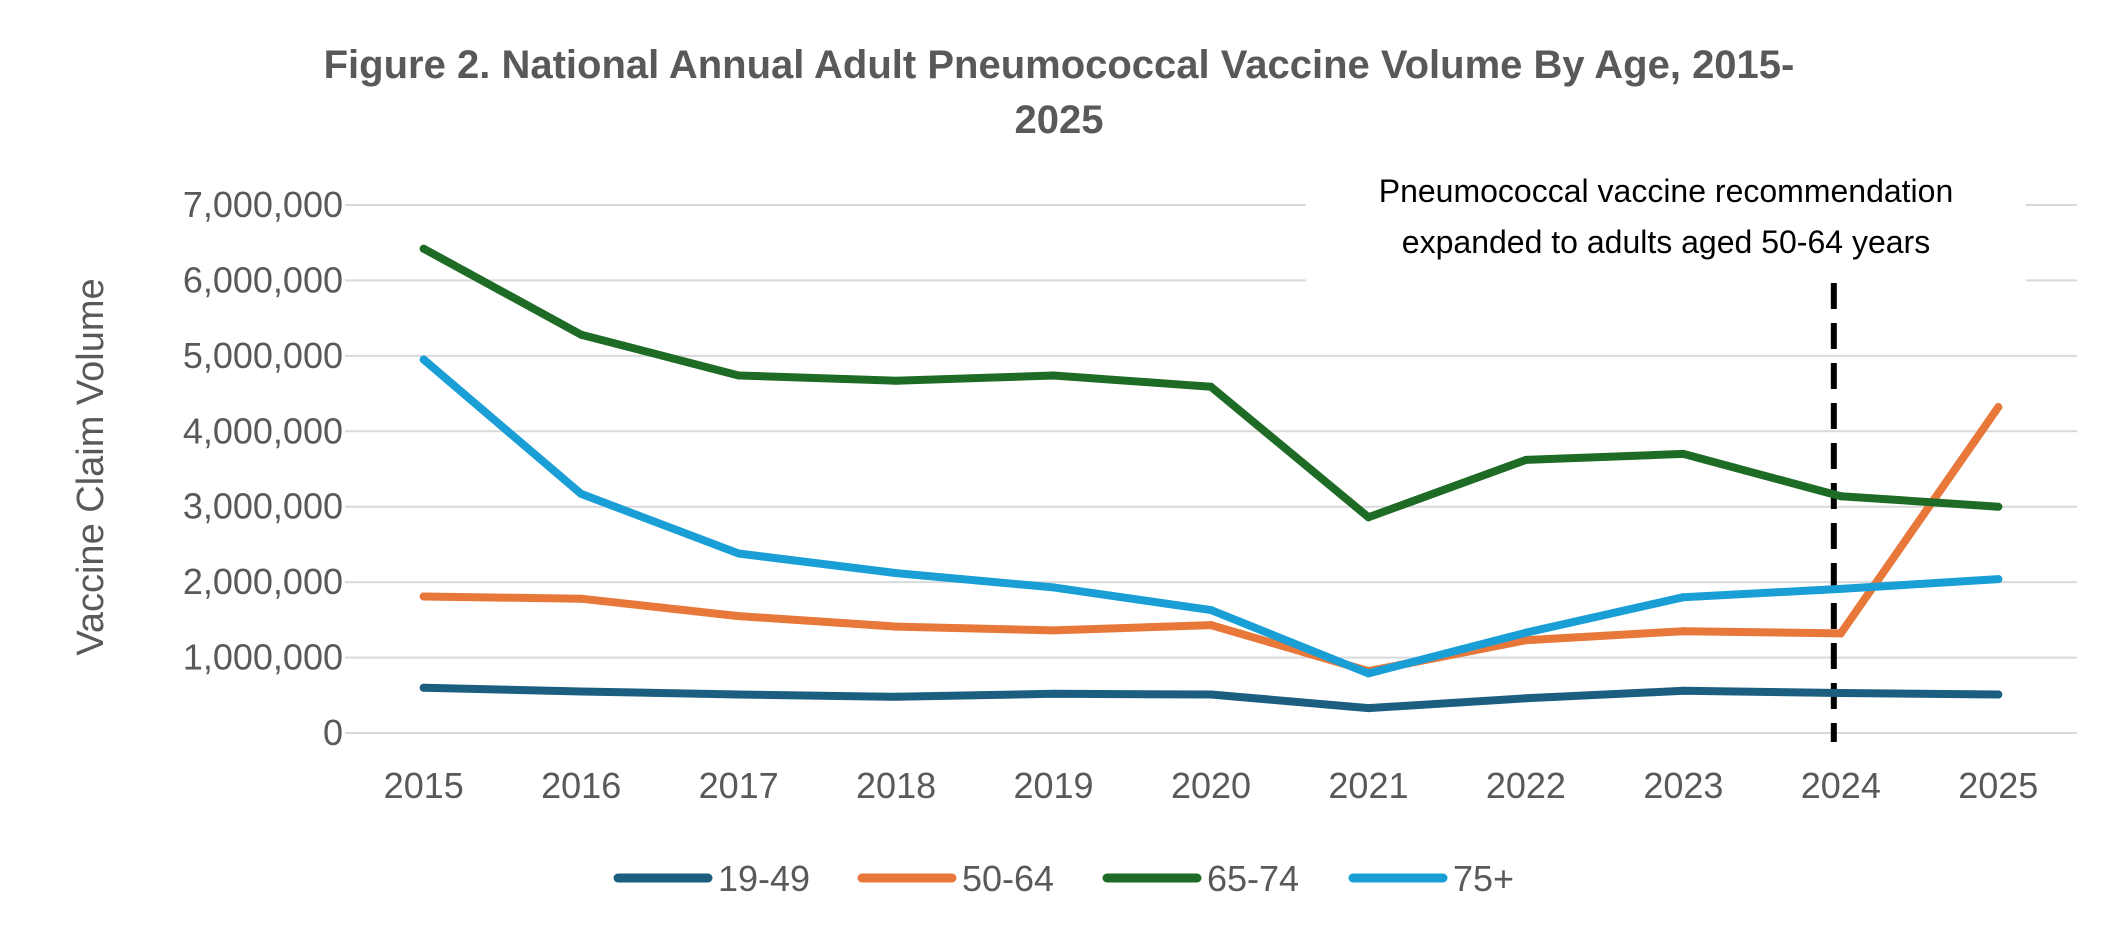 The height and width of the screenshot is (946, 2118). Describe the element at coordinates (581, 785) in the screenshot. I see `x-tick-label: 2016` at that location.